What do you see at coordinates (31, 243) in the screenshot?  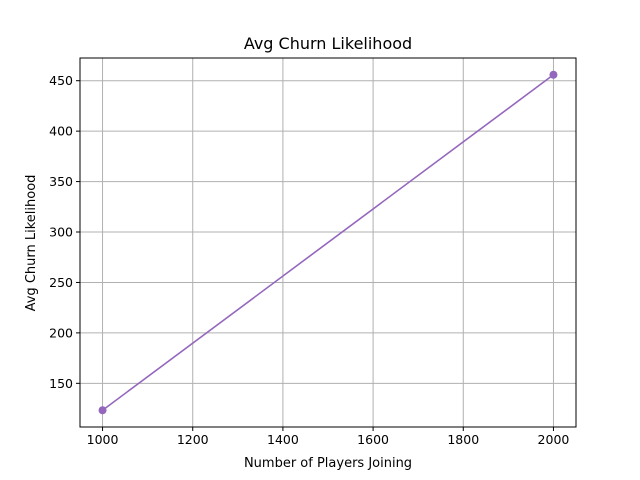 I see `y-axis-label: Avg Churn Likelihood` at bounding box center [31, 243].